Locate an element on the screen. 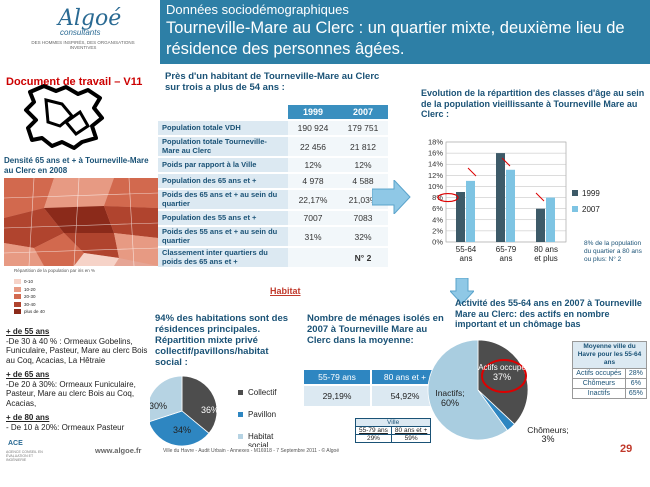  y-tick-label: 2% is located at coordinates (437, 230).